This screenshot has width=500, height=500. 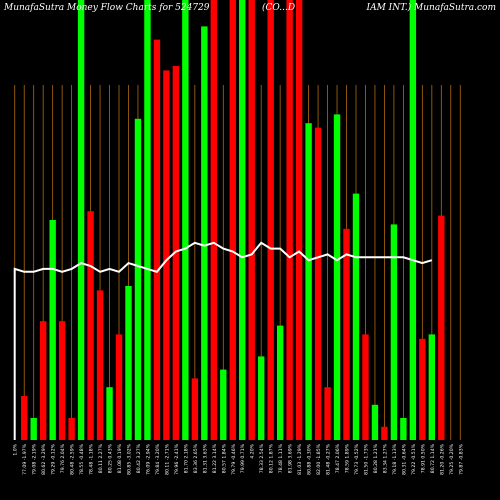 What do you see at coordinates (25, 458) in the screenshot?
I see `x-tick-label: 77.09 -1.97%` at bounding box center [25, 458].